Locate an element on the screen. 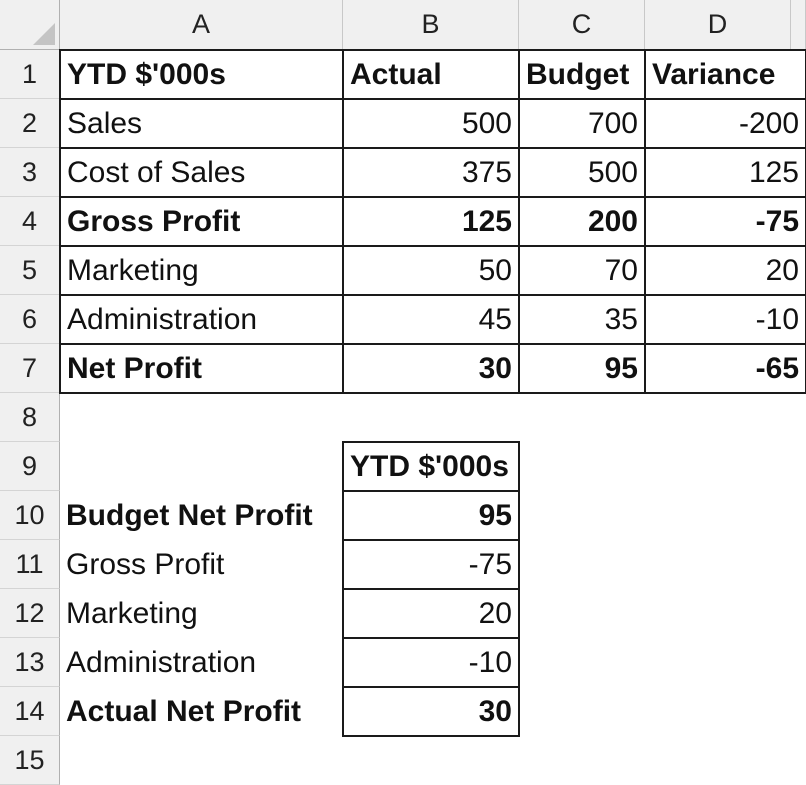  table1-row-budget: 700 is located at coordinates (582, 123).